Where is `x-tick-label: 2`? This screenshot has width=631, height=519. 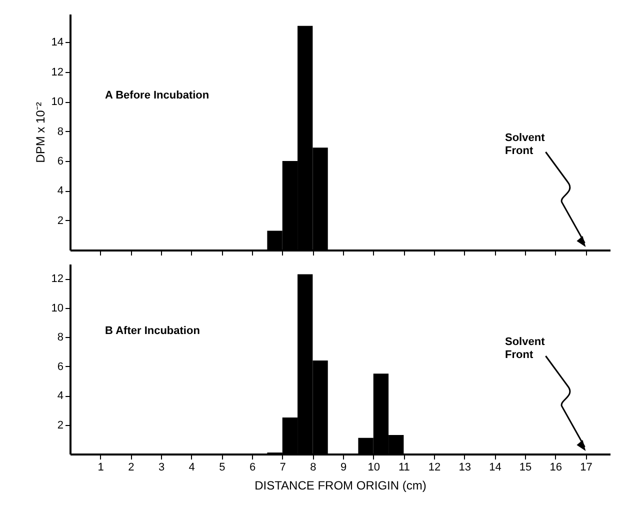 x-tick-label: 2 is located at coordinates (131, 468).